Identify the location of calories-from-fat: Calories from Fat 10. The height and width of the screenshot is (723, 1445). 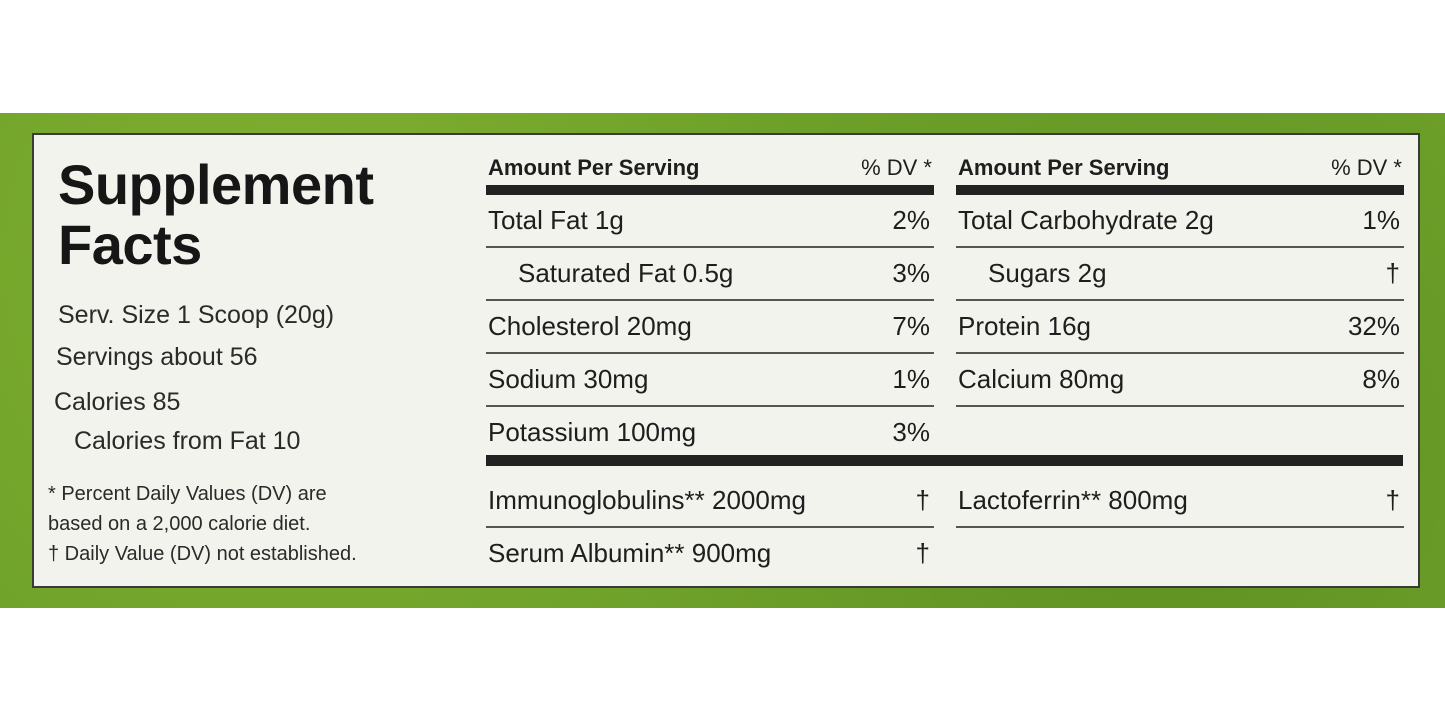
(187, 441).